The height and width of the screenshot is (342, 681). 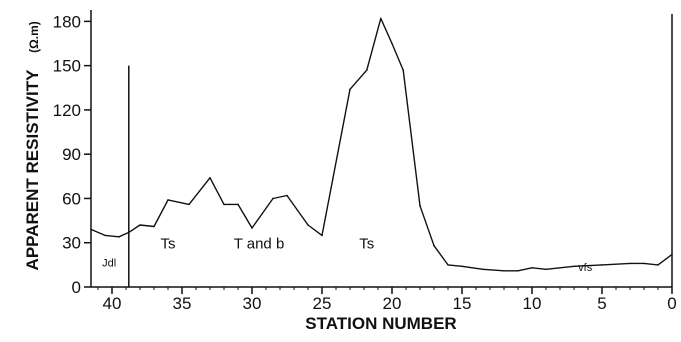 I want to click on annotation-label: T and b, so click(x=259, y=244).